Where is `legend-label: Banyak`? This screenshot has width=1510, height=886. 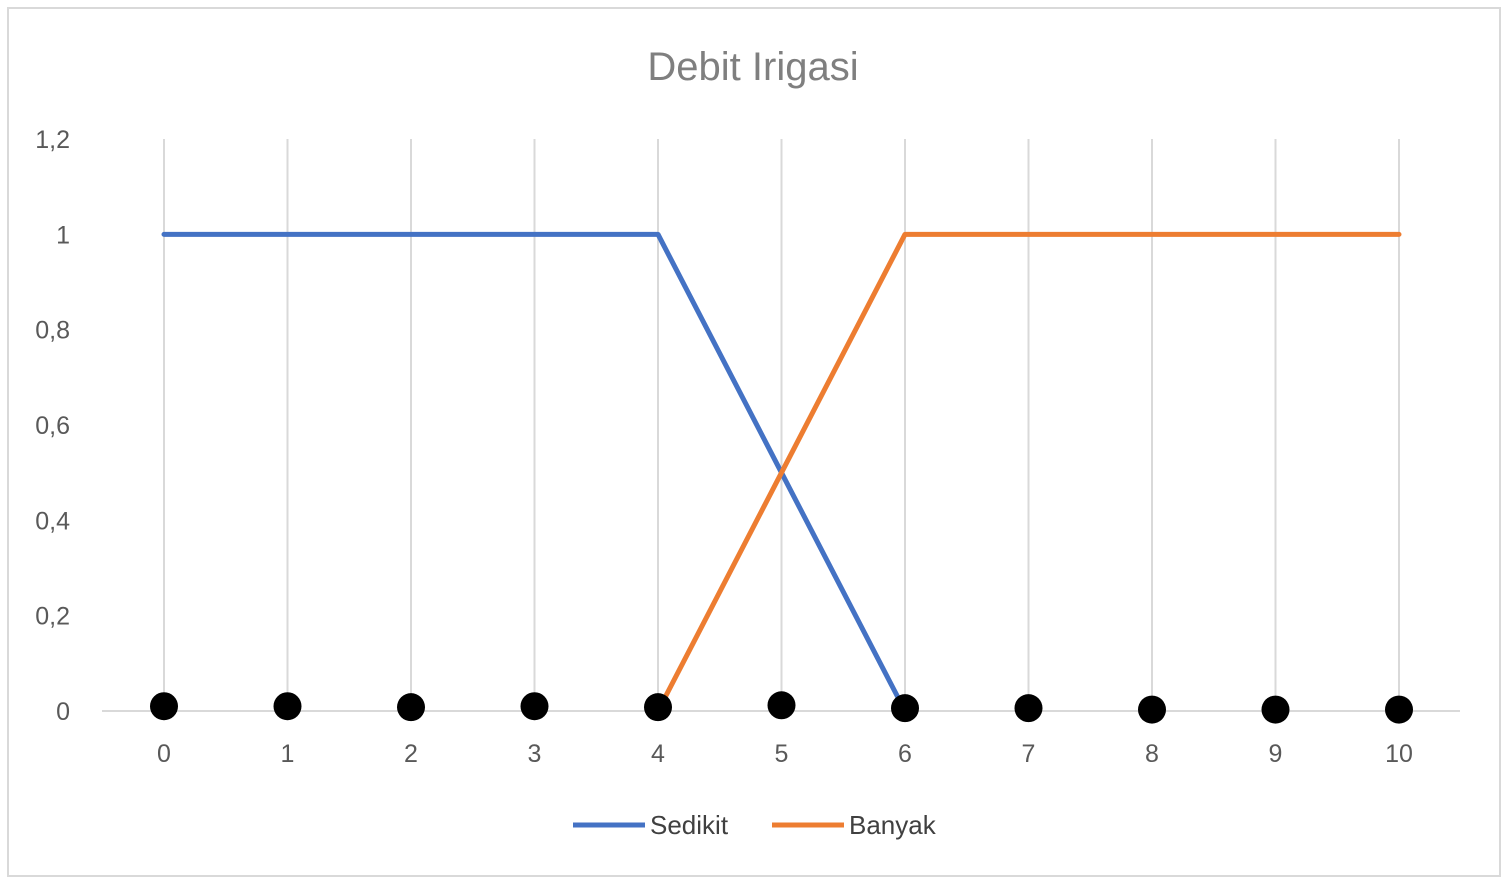 legend-label: Banyak is located at coordinates (893, 825).